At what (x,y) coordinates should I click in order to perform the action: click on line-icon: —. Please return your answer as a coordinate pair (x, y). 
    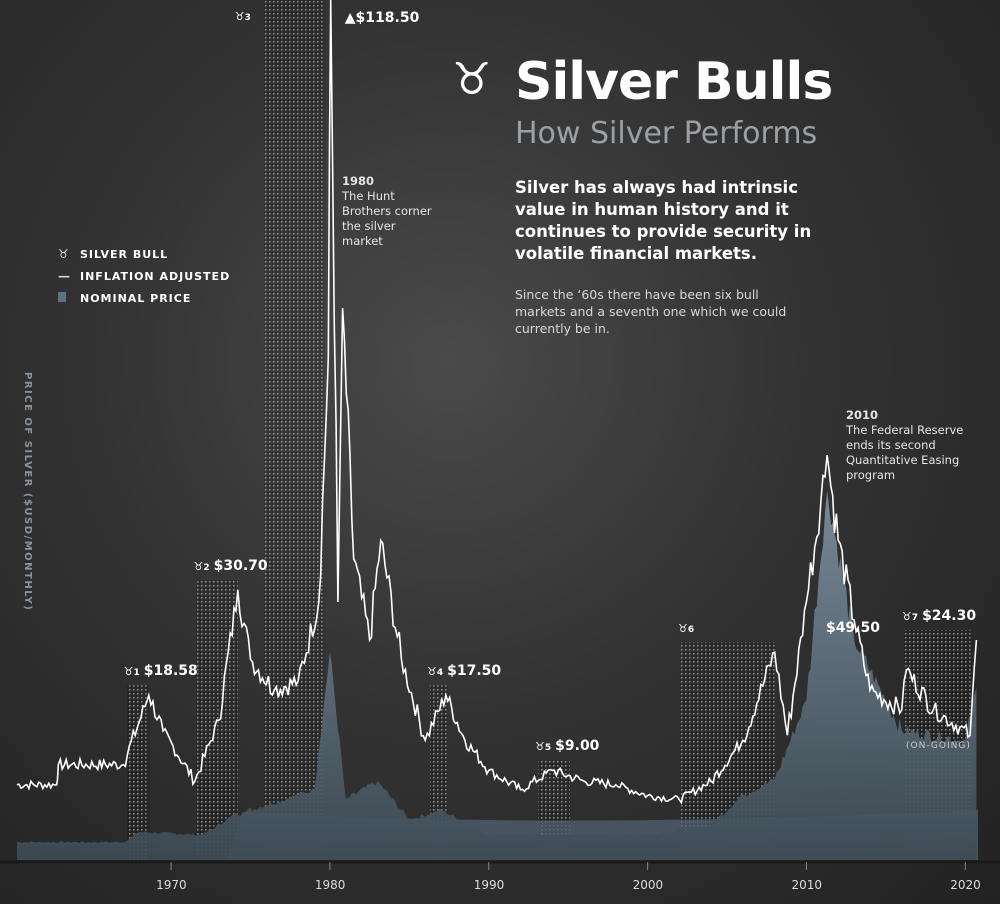
    Looking at the image, I should click on (64, 276).